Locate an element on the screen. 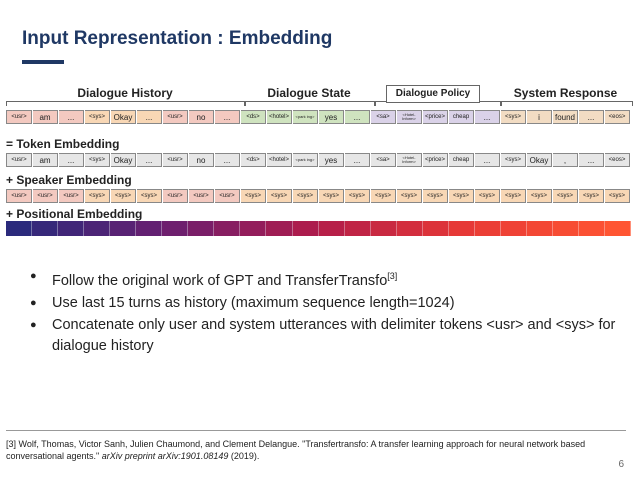 Image resolution: width=638 pixels, height=478 pixels. header-system-response: System Response is located at coordinates (565, 93).